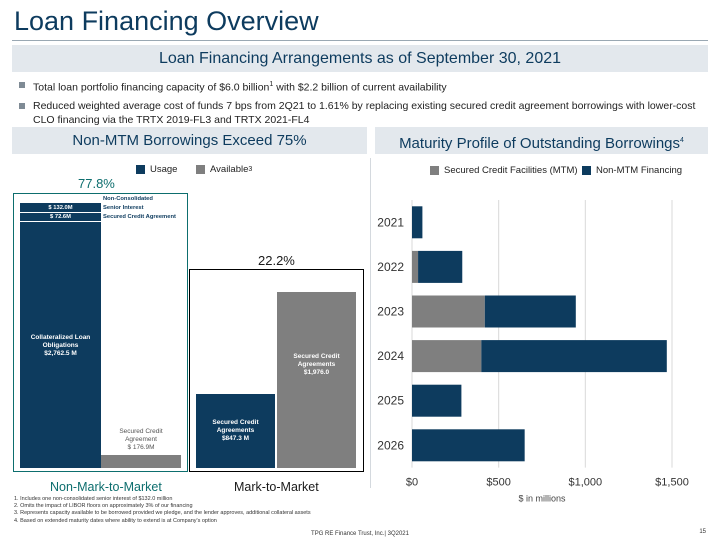 The width and height of the screenshot is (720, 540). I want to click on non-mtm-percent: 77.8%, so click(96, 183).